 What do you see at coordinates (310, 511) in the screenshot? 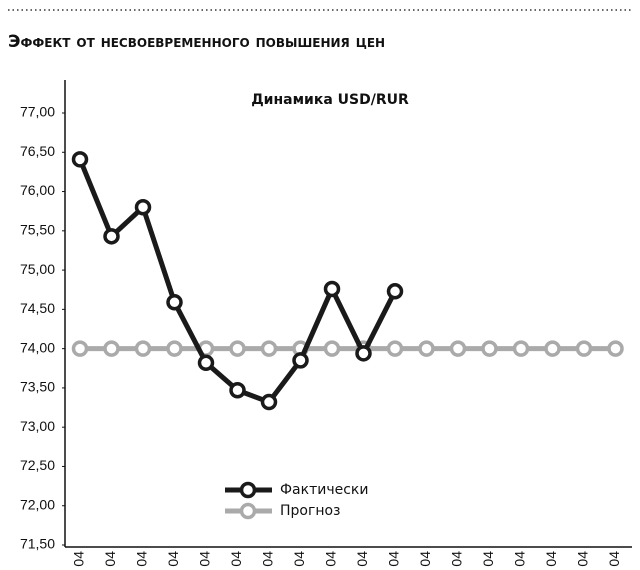
I see `legend-label: Прогноз` at bounding box center [310, 511].